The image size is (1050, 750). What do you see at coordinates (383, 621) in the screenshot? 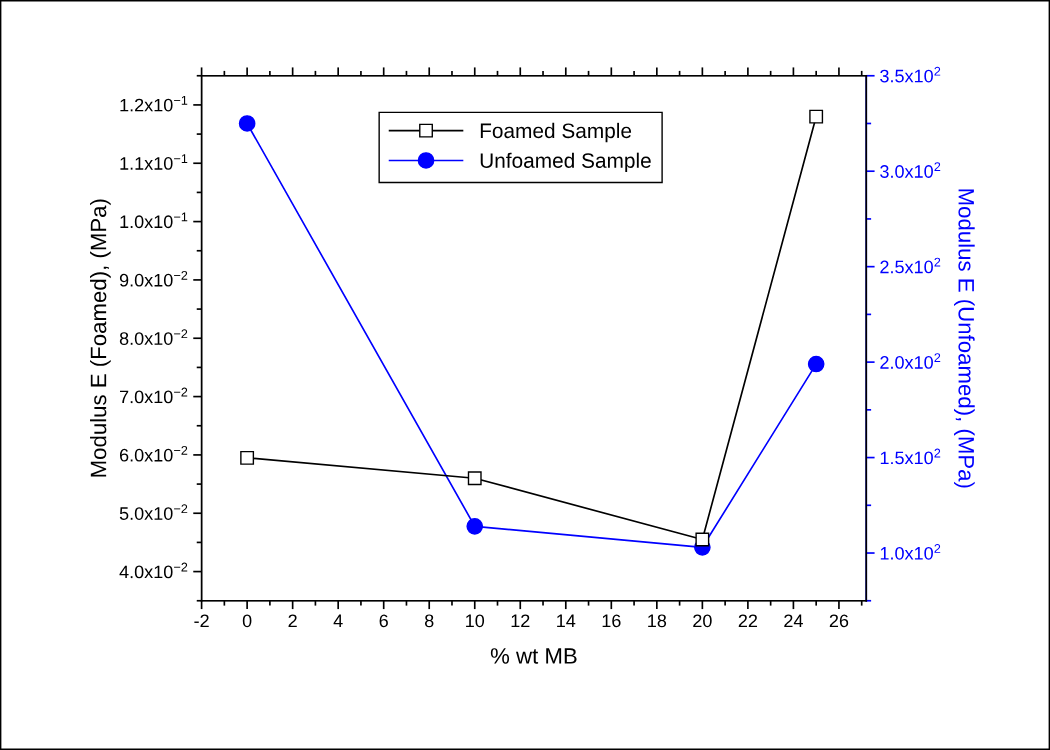
I see `x-tick-label: 6` at bounding box center [383, 621].